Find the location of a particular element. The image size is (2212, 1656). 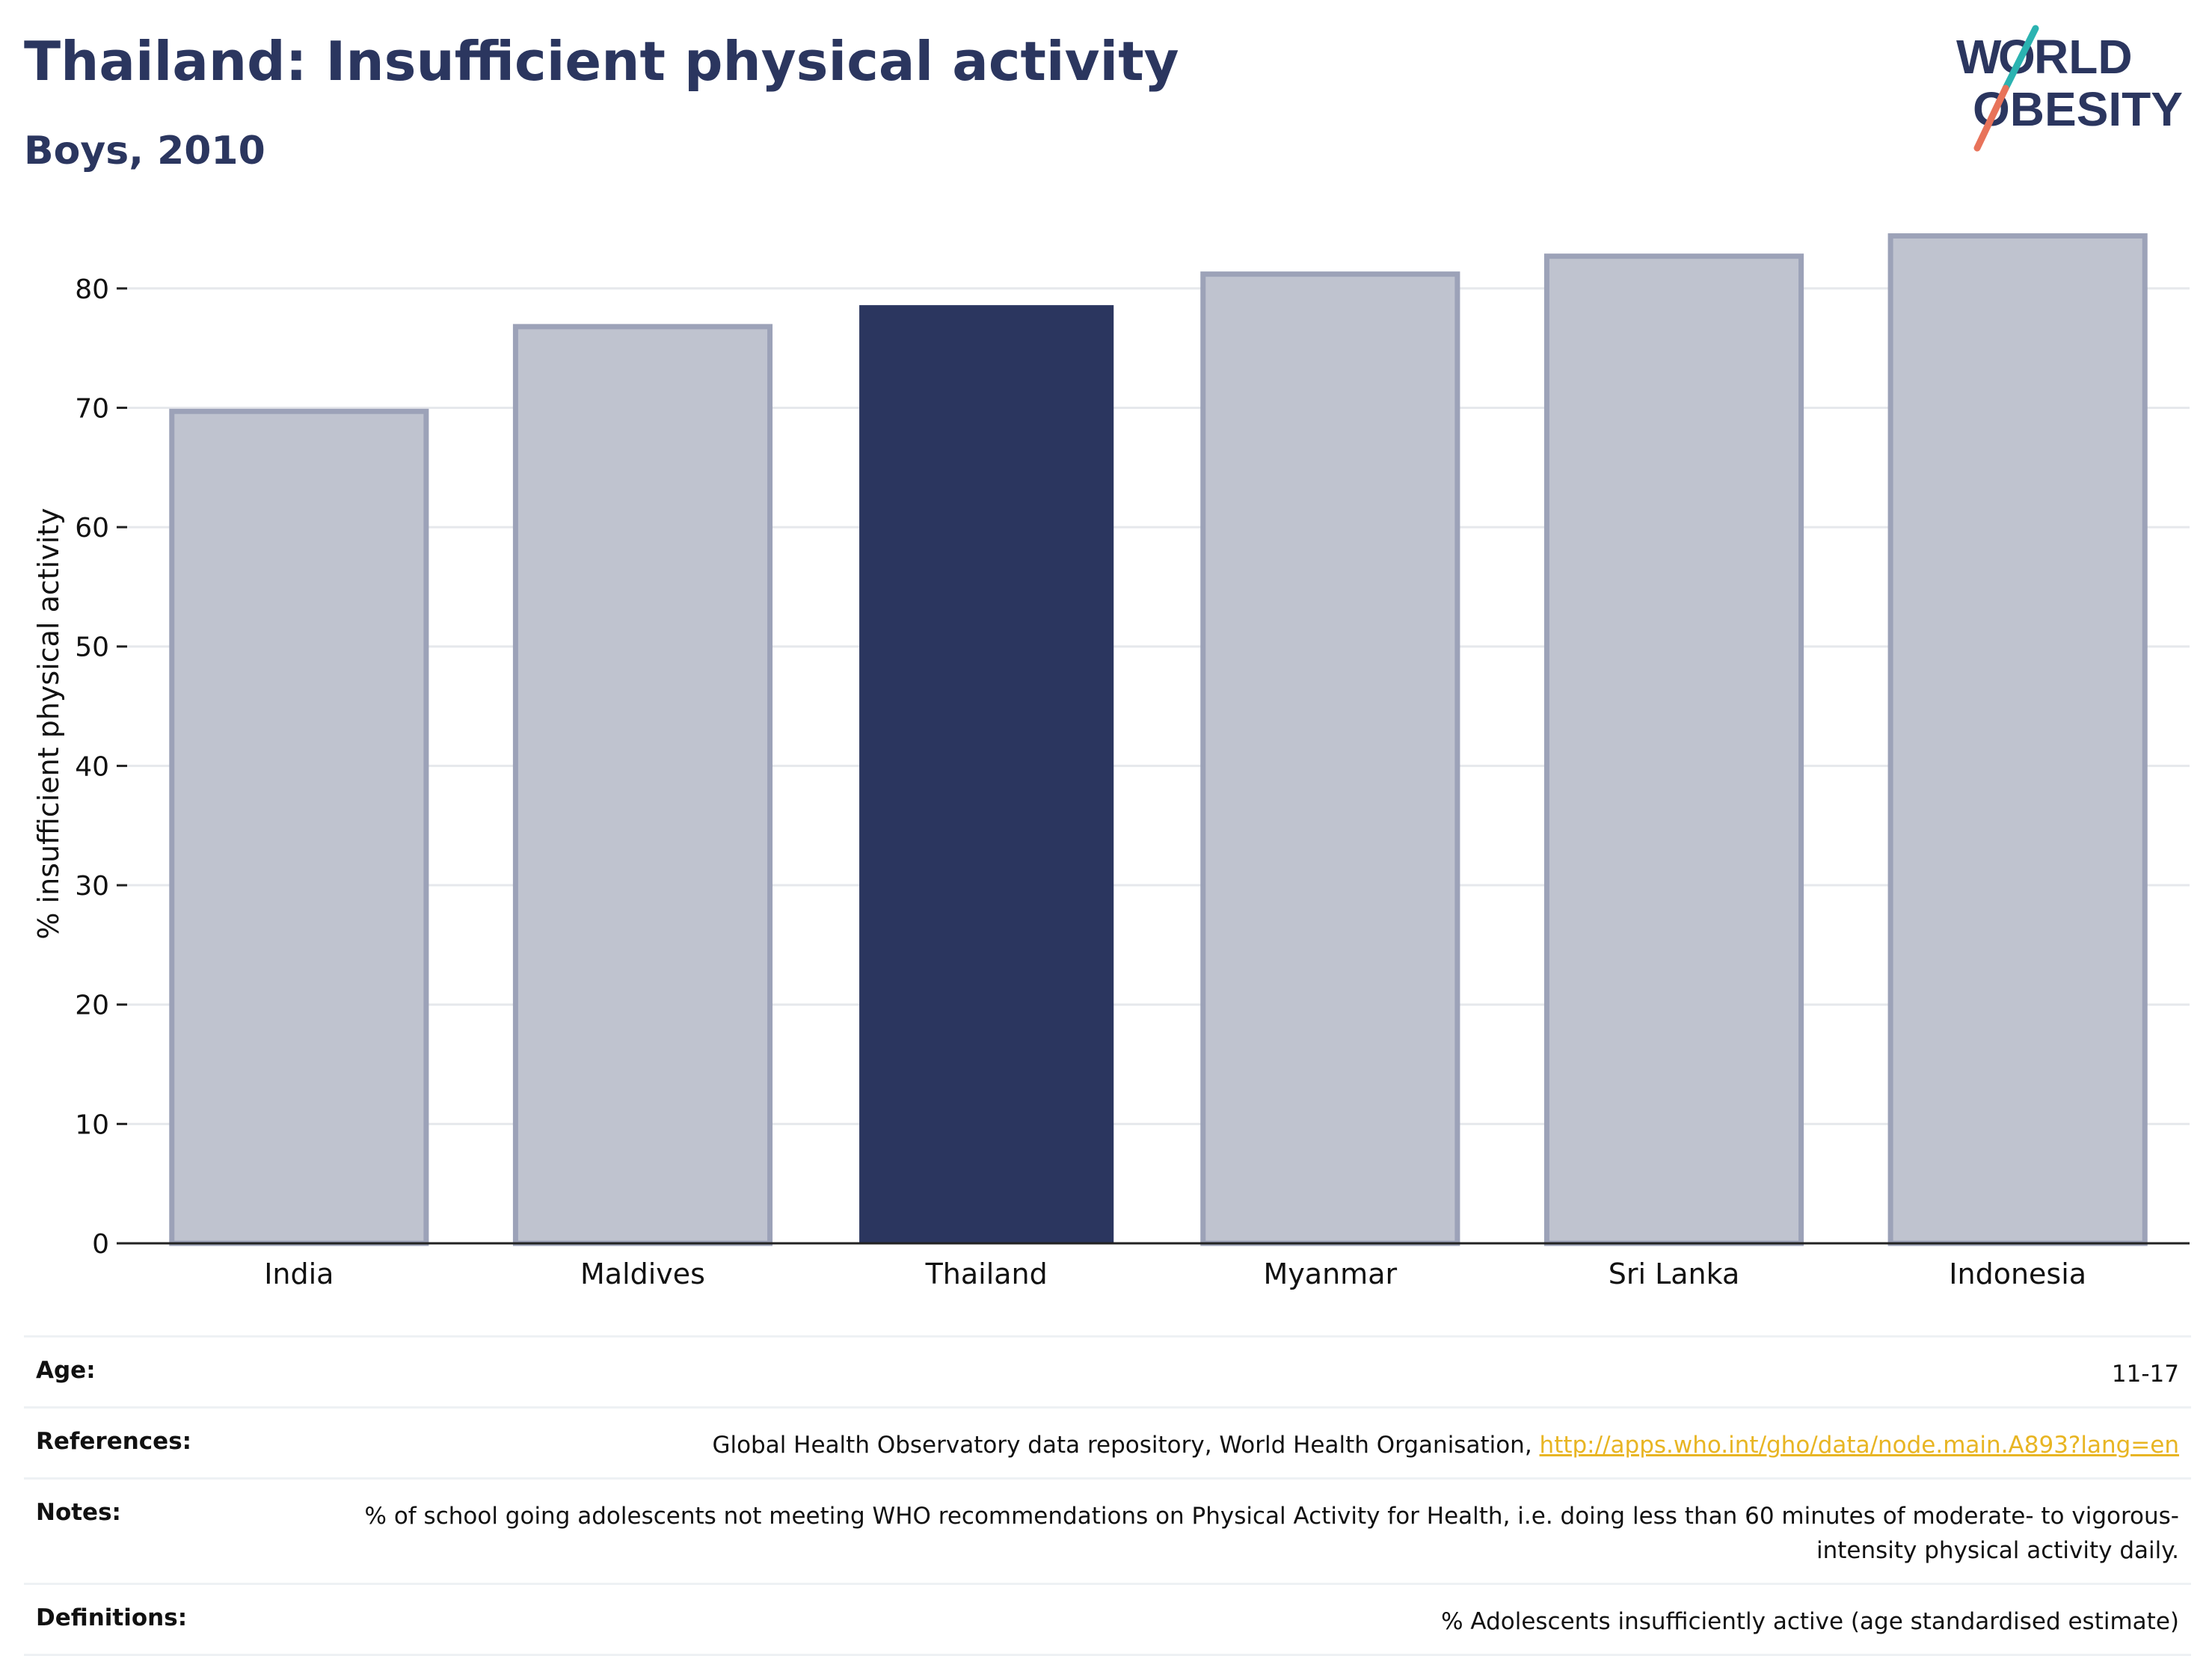

x-category-label: Maldives is located at coordinates (642, 1274).